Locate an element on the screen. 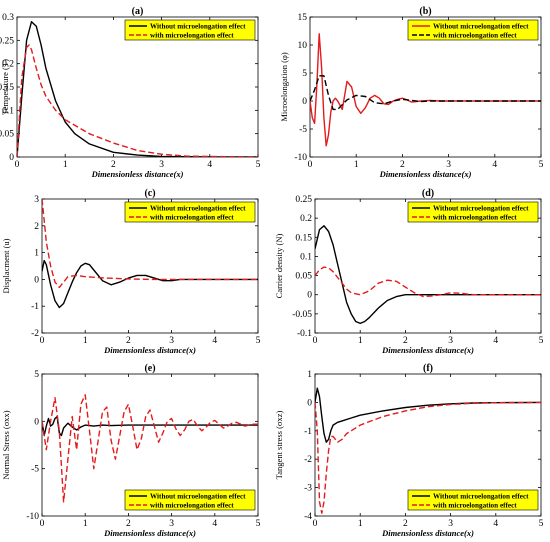 This screenshot has height=542, width=550. y-axis-label: Microelongation (φ) is located at coordinates (284, 87).